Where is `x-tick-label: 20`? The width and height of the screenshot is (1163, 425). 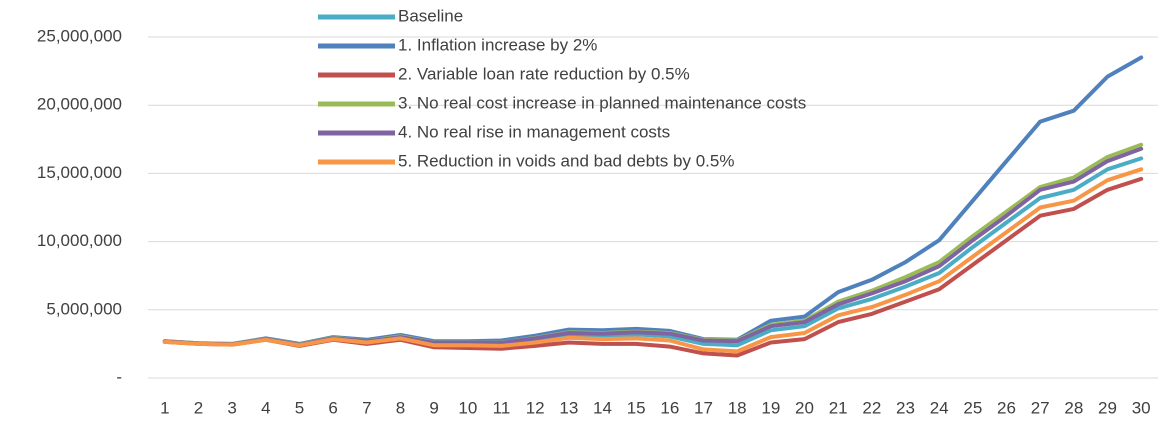 x-tick-label: 20 is located at coordinates (804, 407).